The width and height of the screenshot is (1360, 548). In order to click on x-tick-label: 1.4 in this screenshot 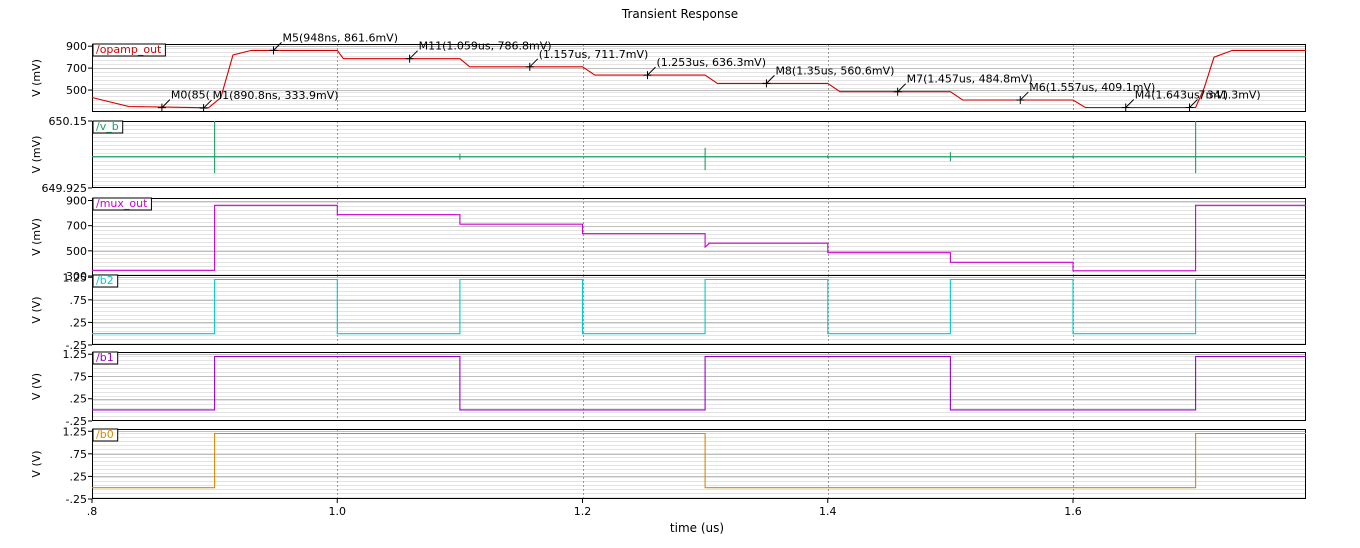, I will do `click(828, 511)`.